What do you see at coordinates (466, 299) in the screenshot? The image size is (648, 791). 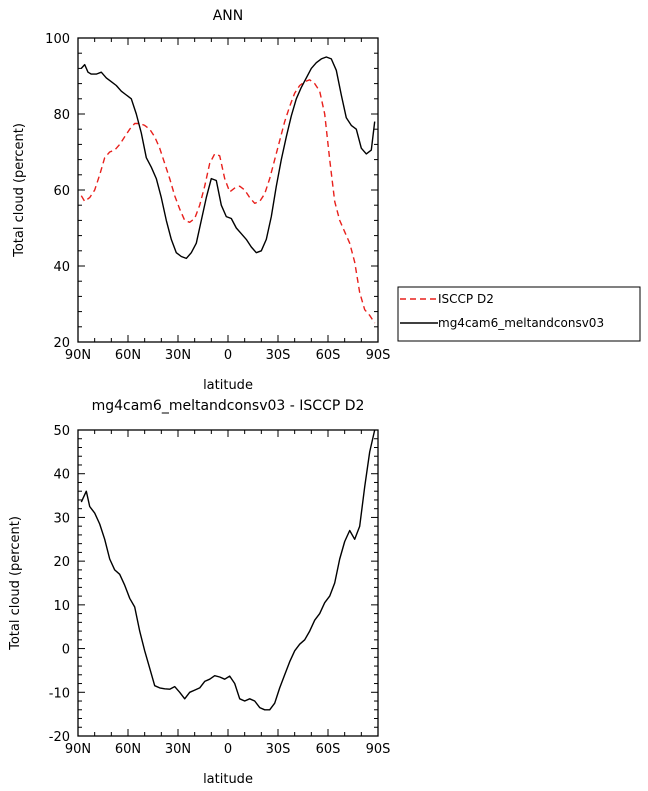 I see `legend-label-isccp-d2: ISCCP D2` at bounding box center [466, 299].